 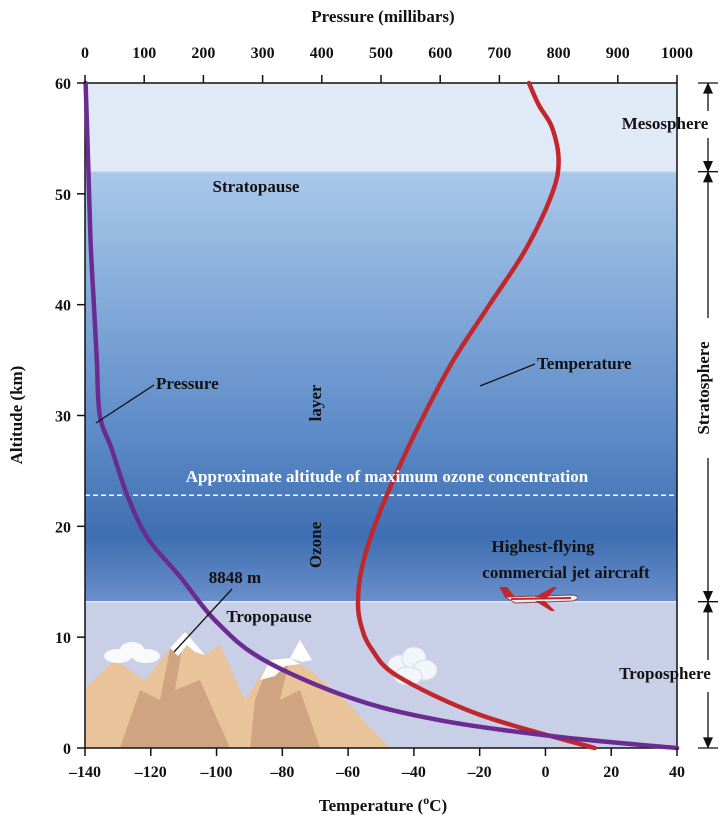 What do you see at coordinates (584, 363) in the screenshot?
I see `temperature-curve-label: Temperature` at bounding box center [584, 363].